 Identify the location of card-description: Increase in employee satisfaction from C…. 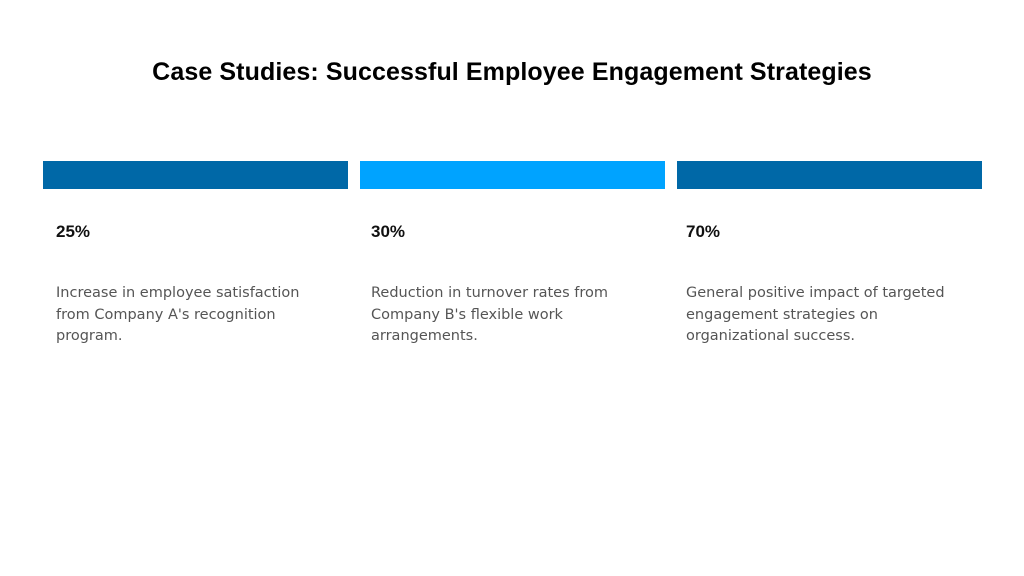
(178, 314).